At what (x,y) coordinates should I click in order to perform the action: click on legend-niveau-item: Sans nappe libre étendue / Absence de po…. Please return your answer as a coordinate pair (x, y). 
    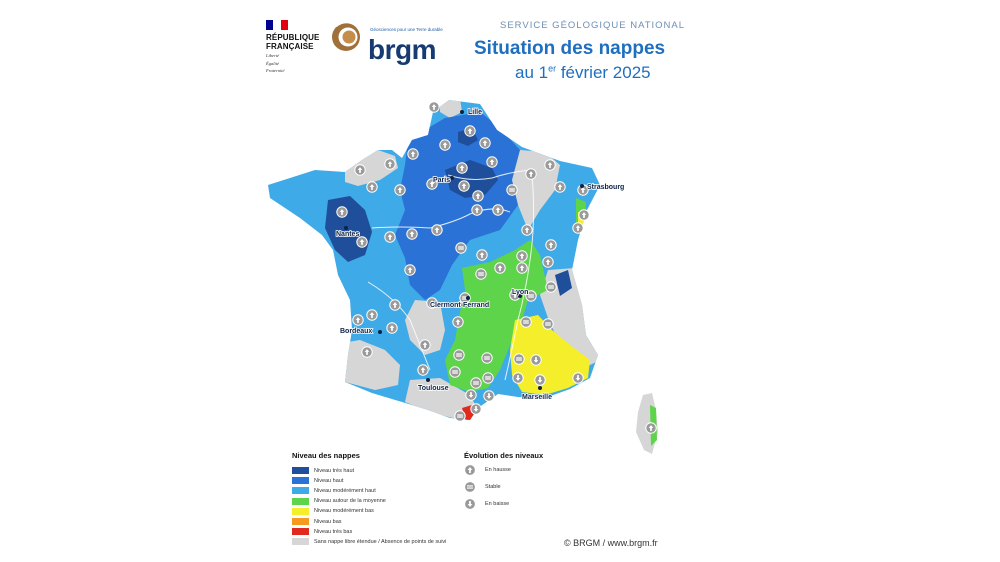
    Looking at the image, I should click on (369, 541).